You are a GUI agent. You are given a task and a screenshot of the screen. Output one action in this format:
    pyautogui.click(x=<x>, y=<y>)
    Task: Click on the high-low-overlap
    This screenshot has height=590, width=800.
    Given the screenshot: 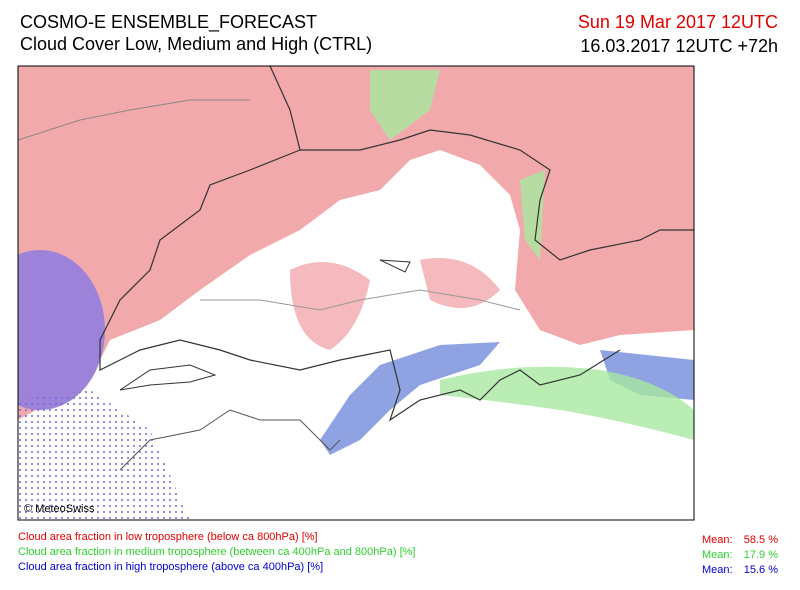 What is the action you would take?
    pyautogui.click(x=61, y=330)
    